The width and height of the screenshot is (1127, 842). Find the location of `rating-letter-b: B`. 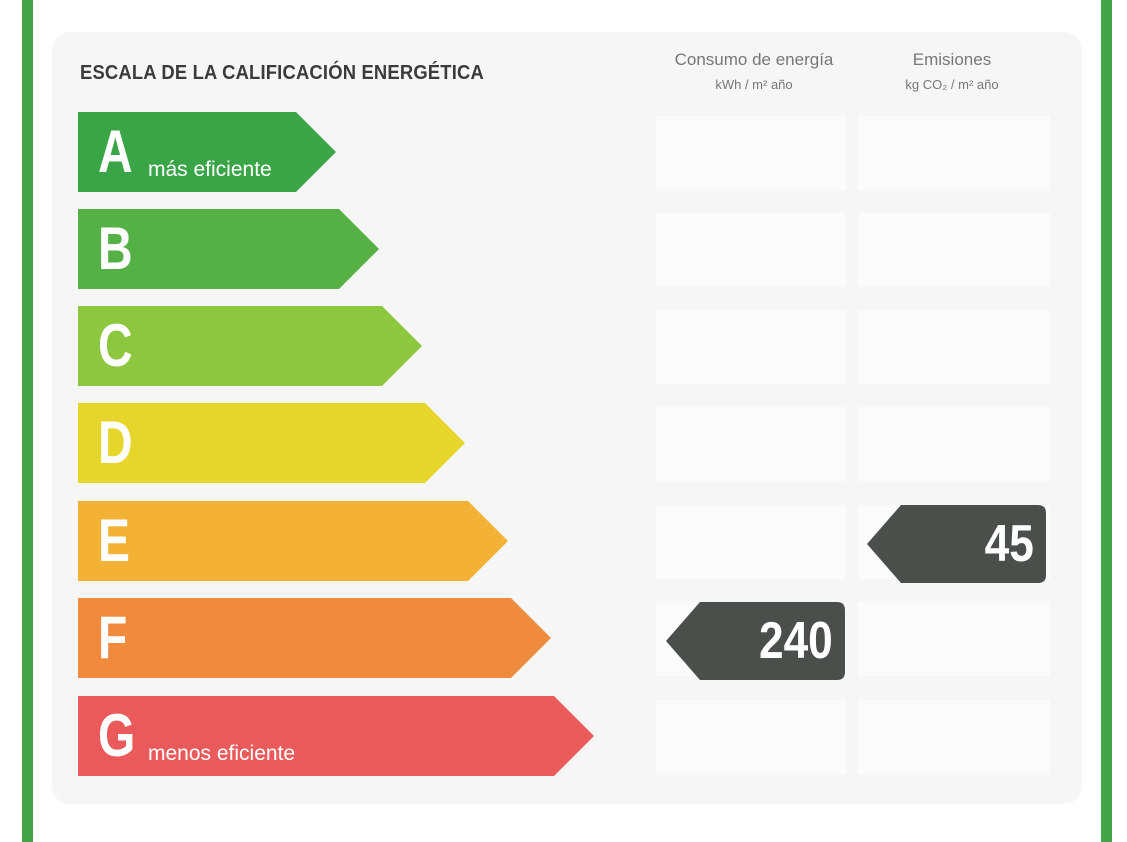

rating-letter-b: B is located at coordinates (115, 248).